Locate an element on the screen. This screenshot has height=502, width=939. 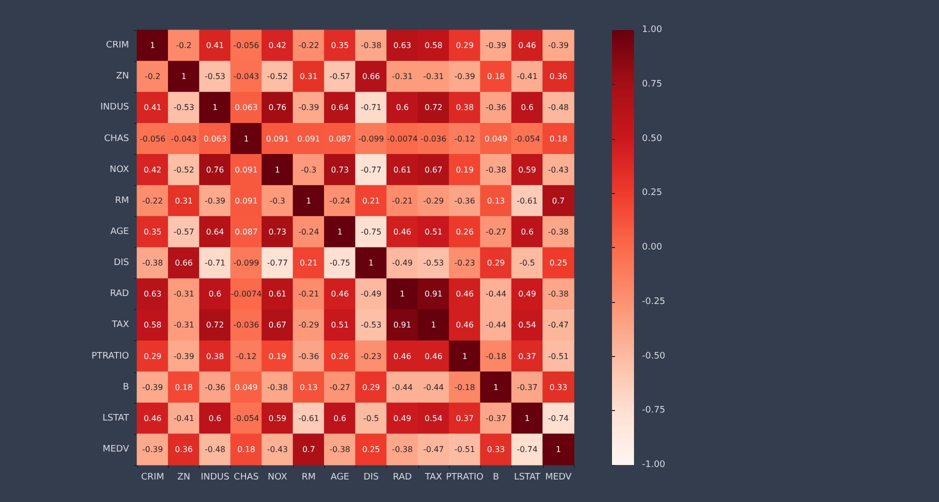
data-label: -0.043 is located at coordinates (183, 139).